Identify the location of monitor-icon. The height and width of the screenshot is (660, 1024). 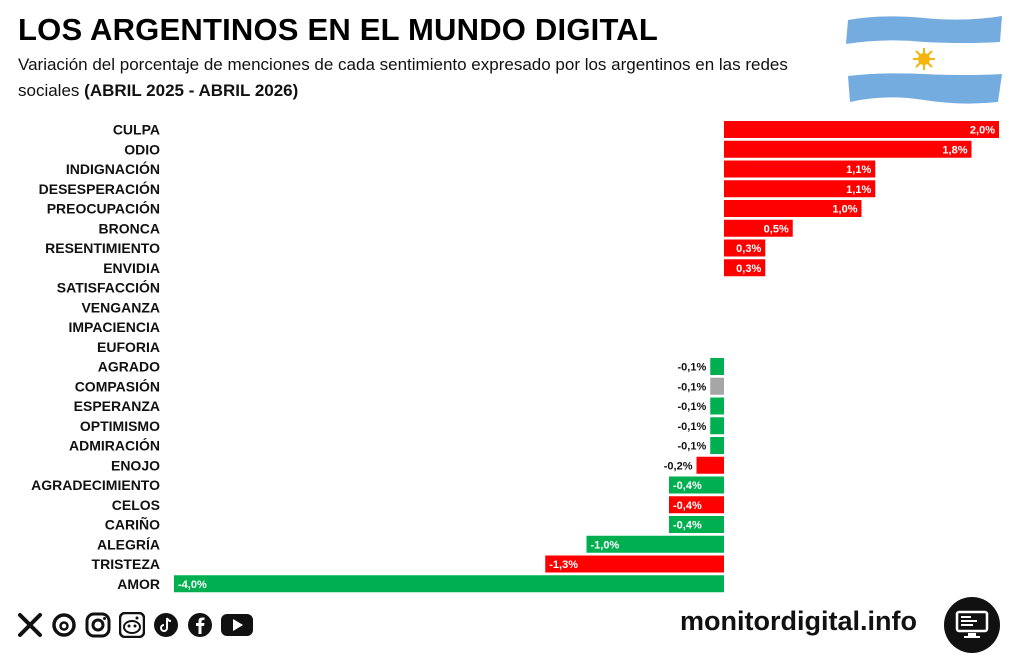
(972, 625).